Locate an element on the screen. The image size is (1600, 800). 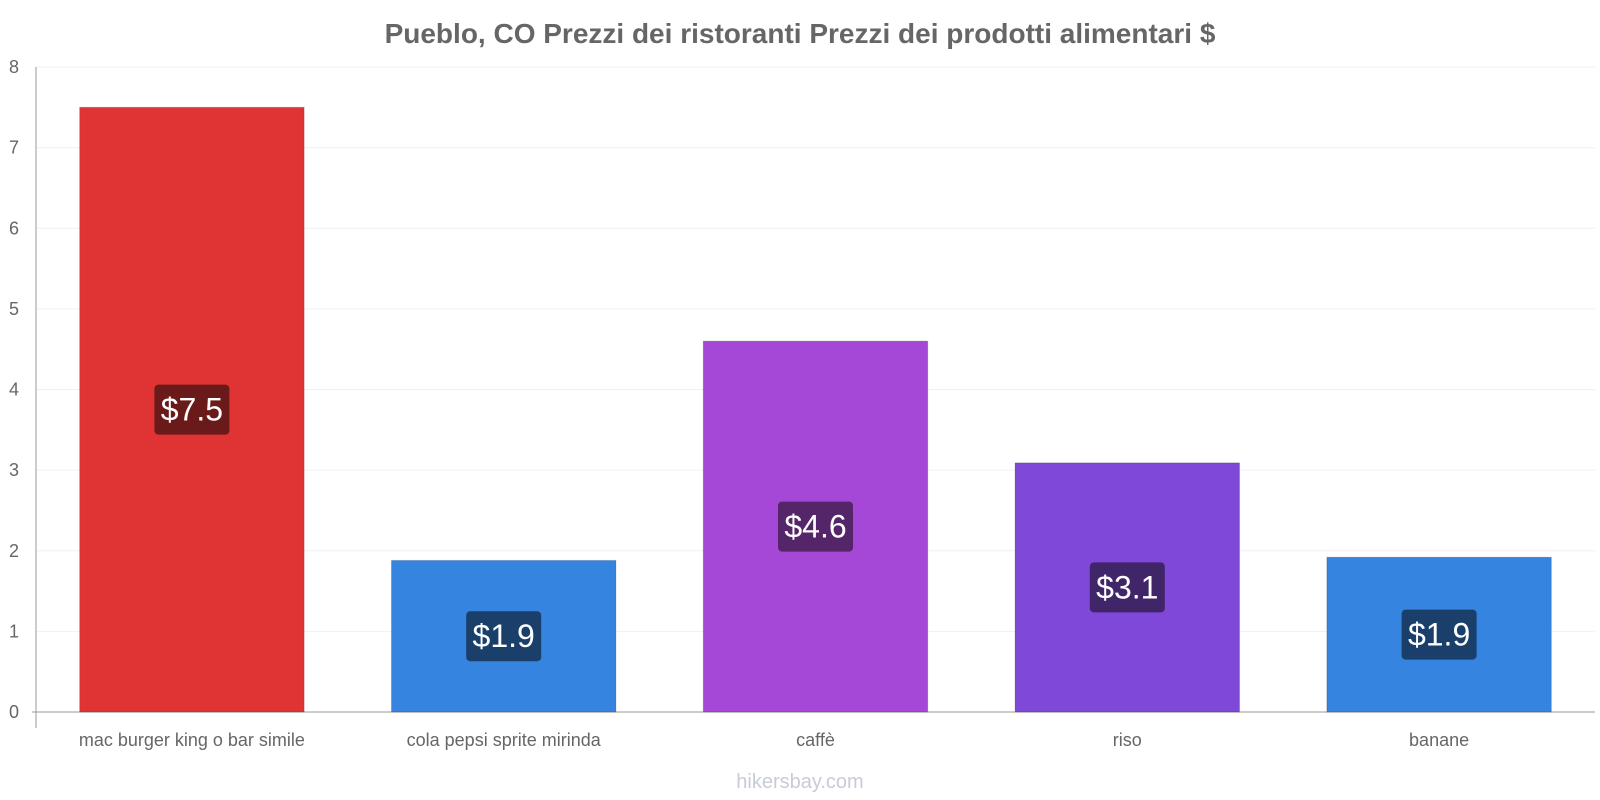
y-tick-label: 2 is located at coordinates (14, 551).